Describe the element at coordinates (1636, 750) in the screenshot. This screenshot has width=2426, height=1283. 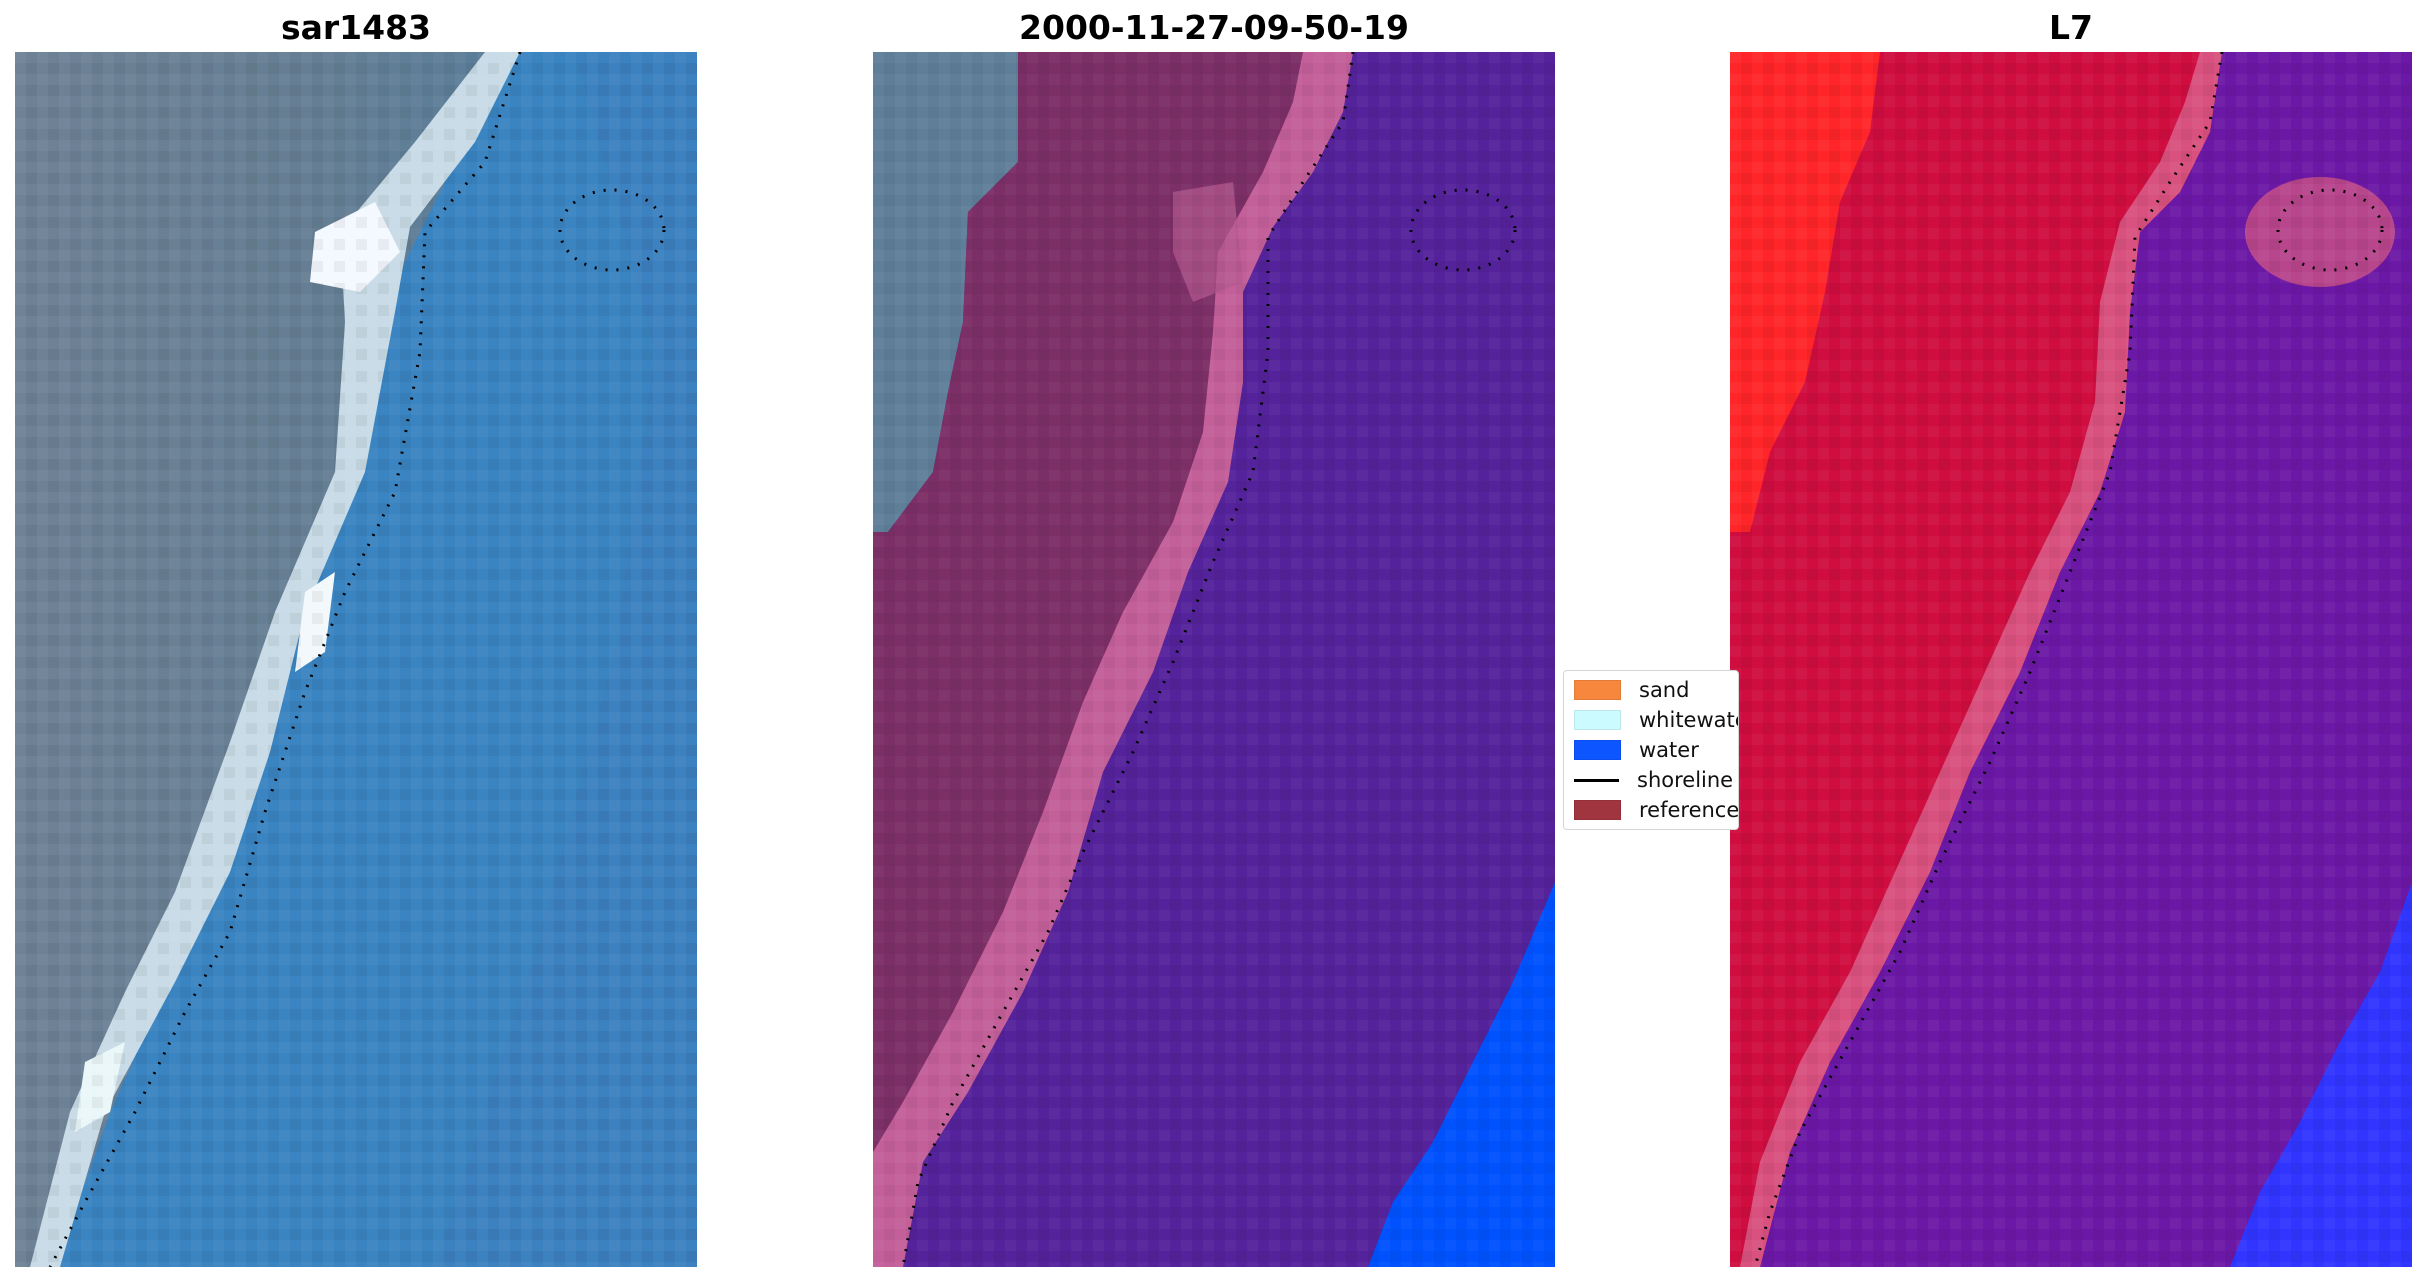
I see `legend-item-water: water` at that location.